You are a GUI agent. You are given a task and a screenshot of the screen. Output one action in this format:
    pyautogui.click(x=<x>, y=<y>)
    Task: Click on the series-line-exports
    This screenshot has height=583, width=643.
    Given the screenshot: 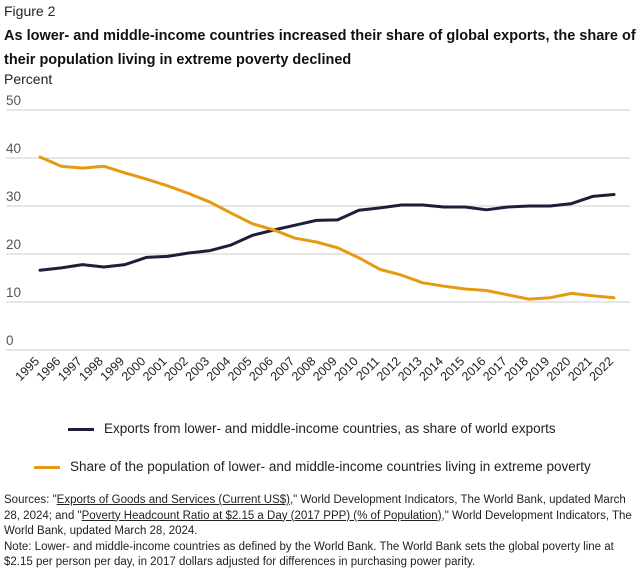 What is the action you would take?
    pyautogui.click(x=327, y=232)
    